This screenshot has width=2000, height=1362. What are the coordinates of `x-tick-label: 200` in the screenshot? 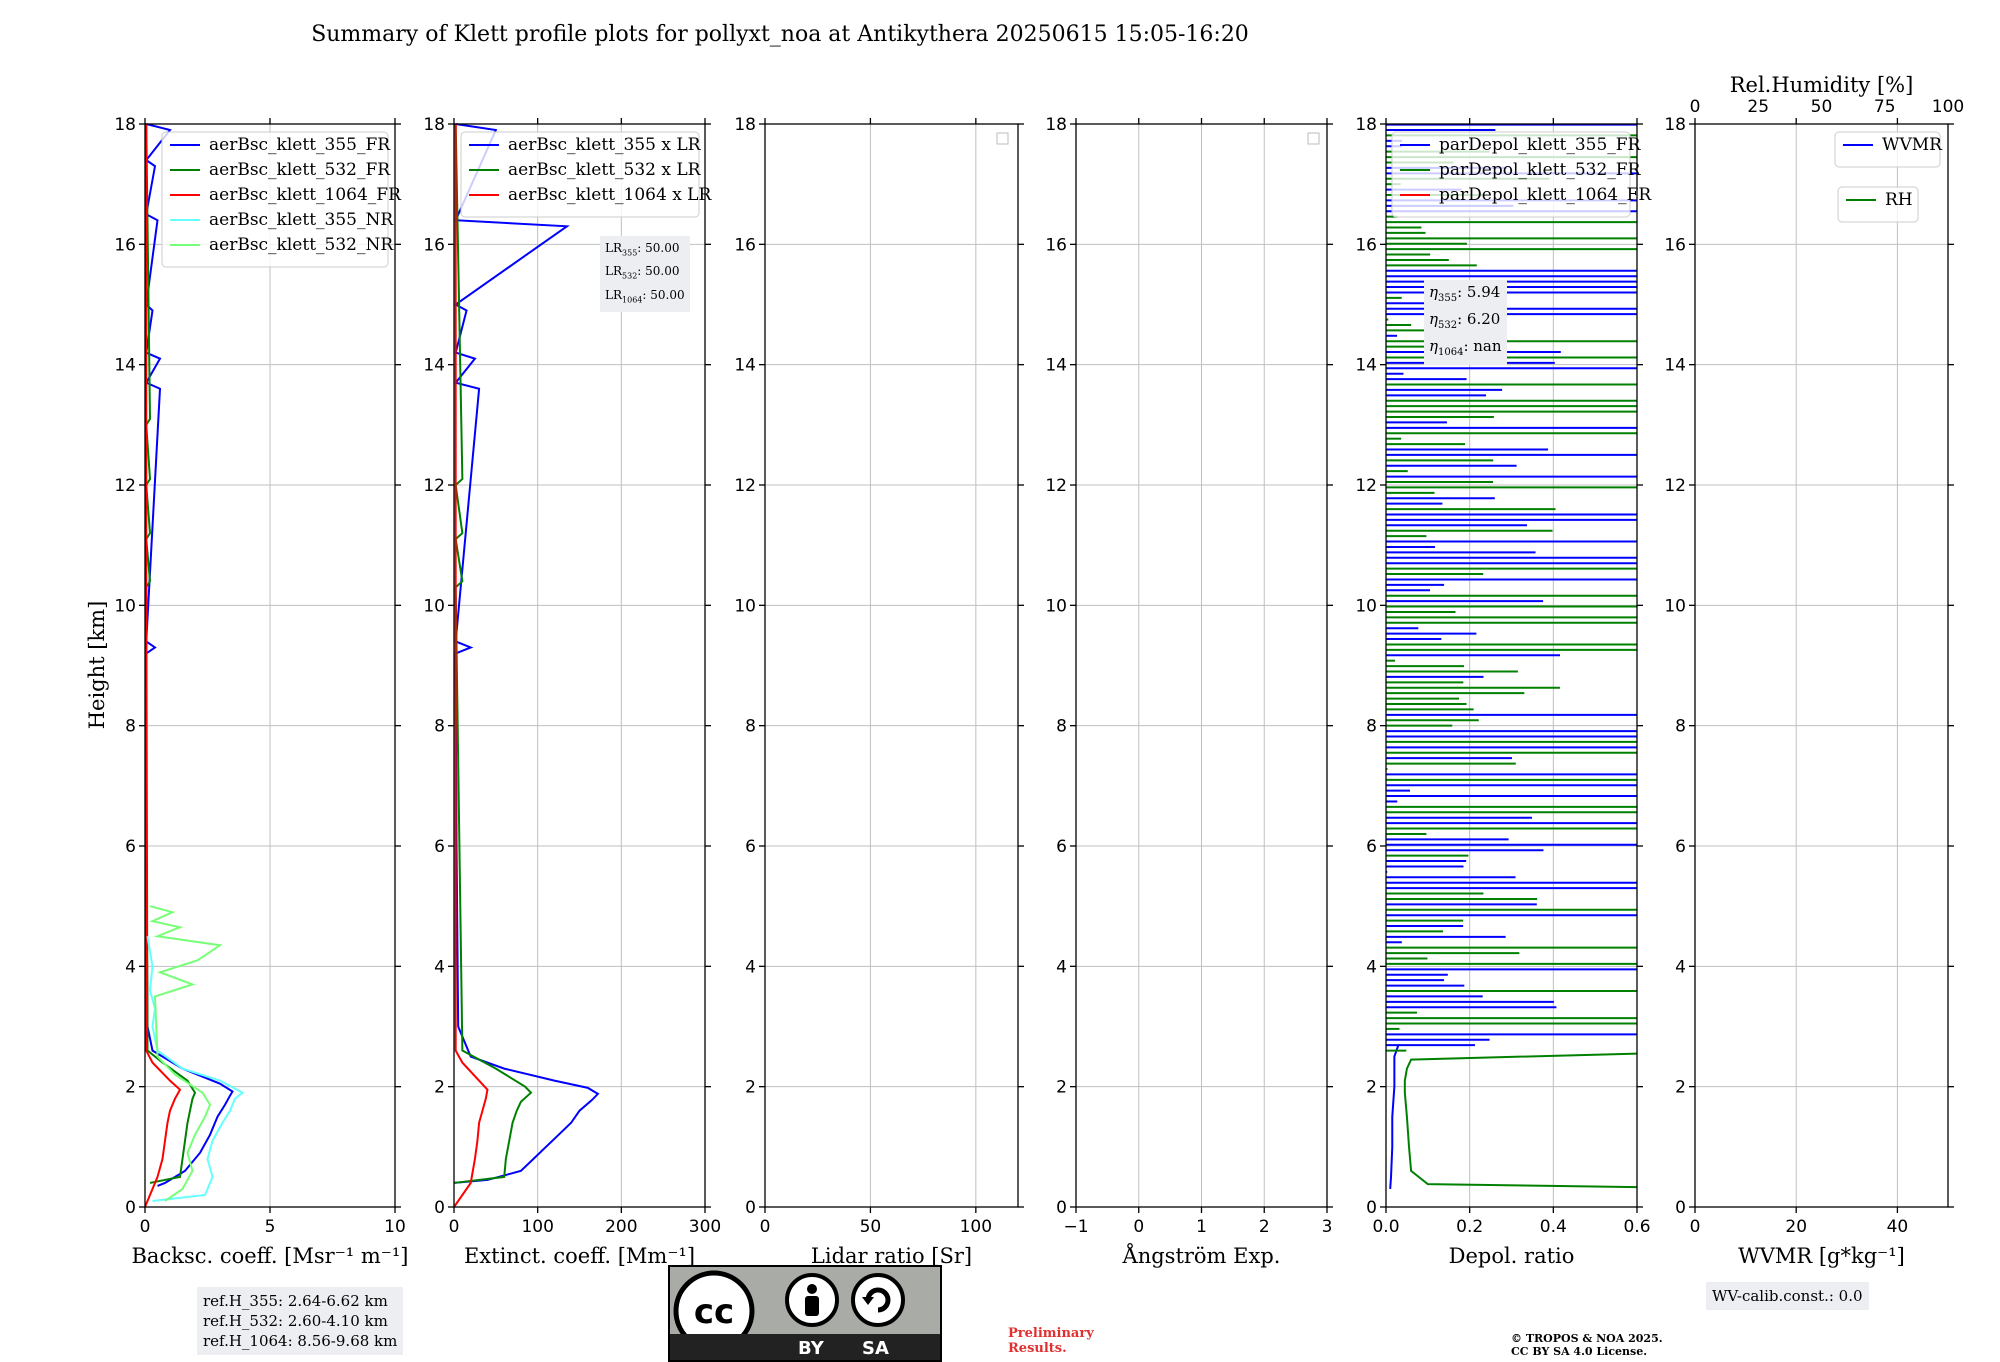 It's located at (621, 1227).